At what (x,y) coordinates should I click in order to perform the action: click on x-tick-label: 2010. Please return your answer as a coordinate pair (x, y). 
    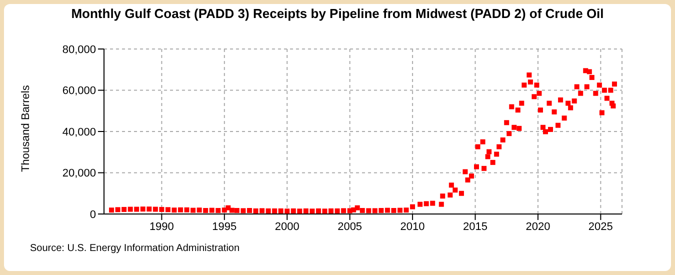
    Looking at the image, I should click on (412, 226).